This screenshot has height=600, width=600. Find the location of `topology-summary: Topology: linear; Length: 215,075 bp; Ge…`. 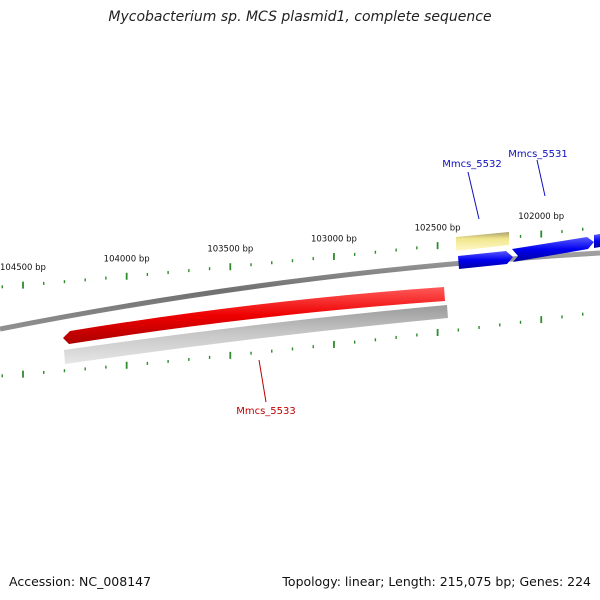

topology-summary: Topology: linear; Length: 215,075 bp; Ge… is located at coordinates (436, 581).